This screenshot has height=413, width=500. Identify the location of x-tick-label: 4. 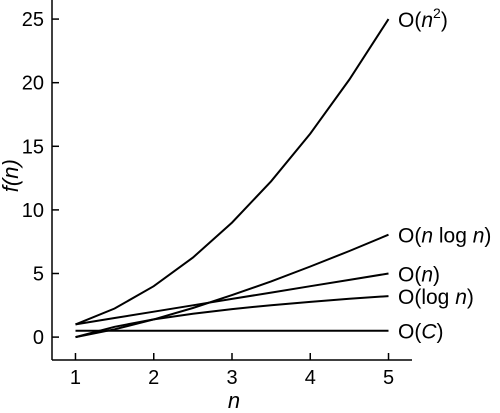
(310, 378).